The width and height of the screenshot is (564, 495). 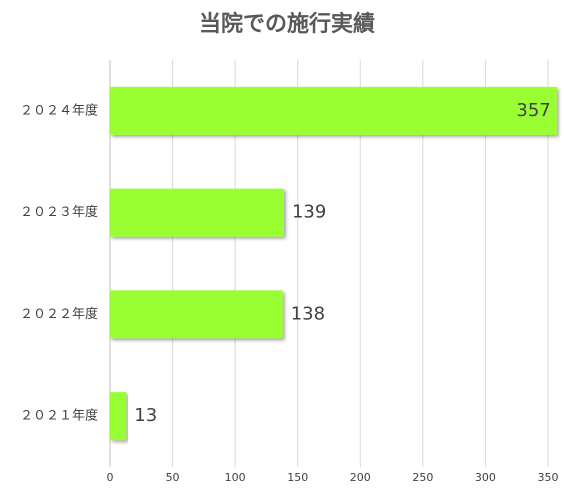 I want to click on x-tick-label: 300, so click(x=485, y=477).